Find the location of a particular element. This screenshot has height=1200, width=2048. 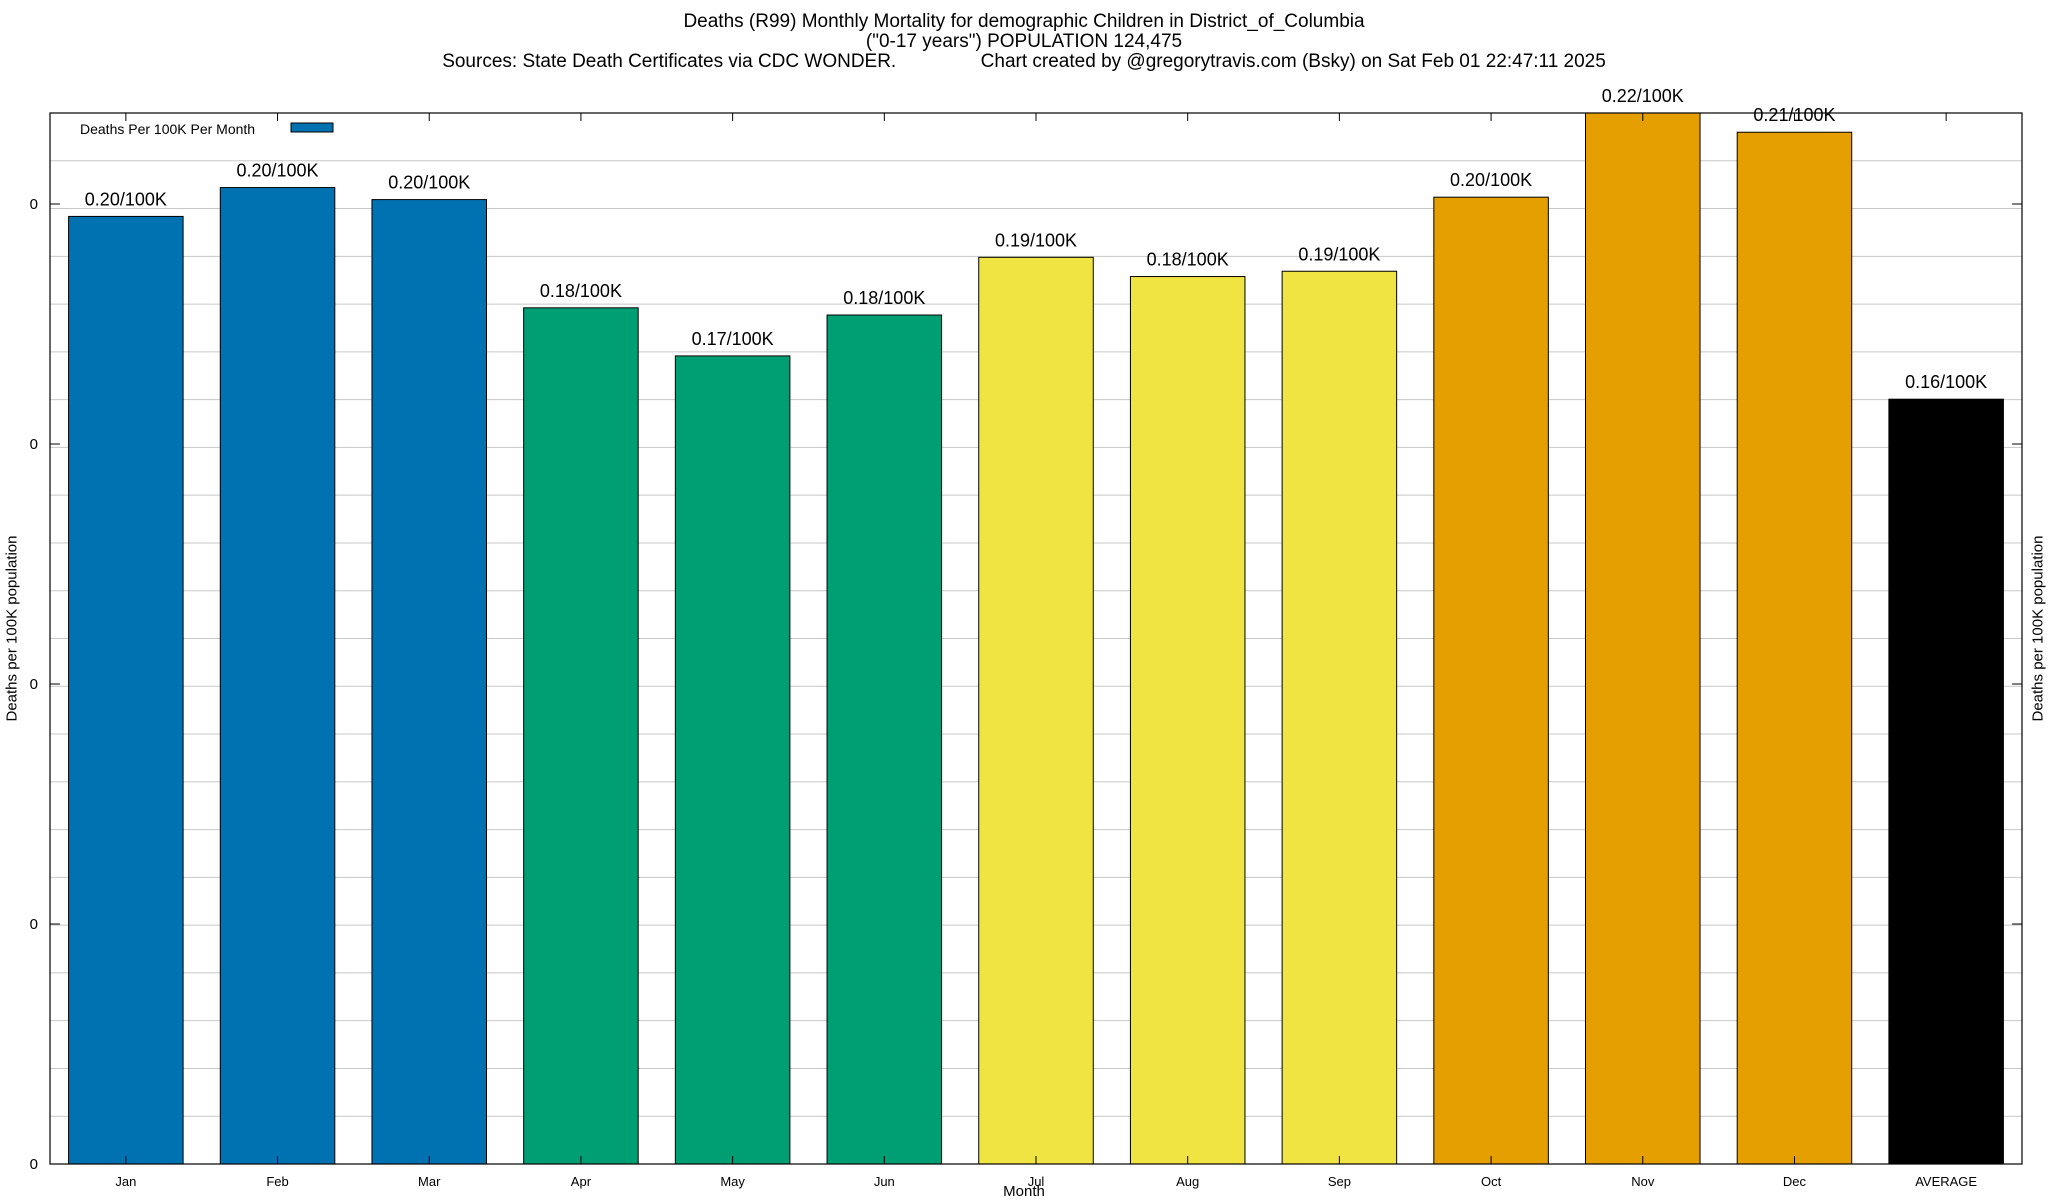

x-tick-label: Jun is located at coordinates (884, 1181).